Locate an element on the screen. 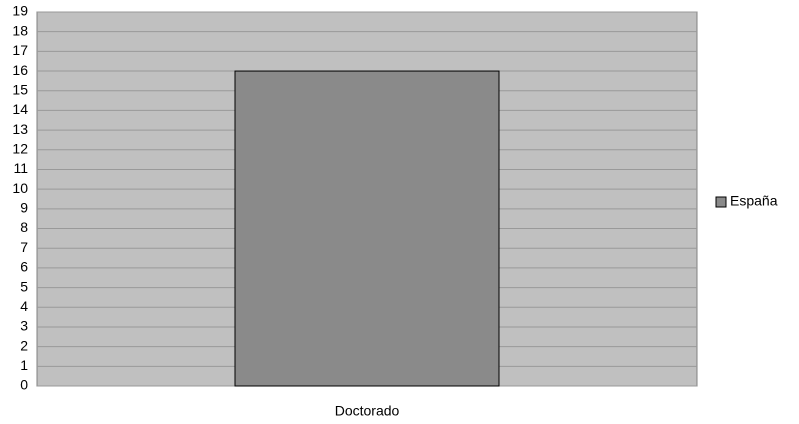 The image size is (799, 424). y-tick-label: 18 is located at coordinates (20, 30).